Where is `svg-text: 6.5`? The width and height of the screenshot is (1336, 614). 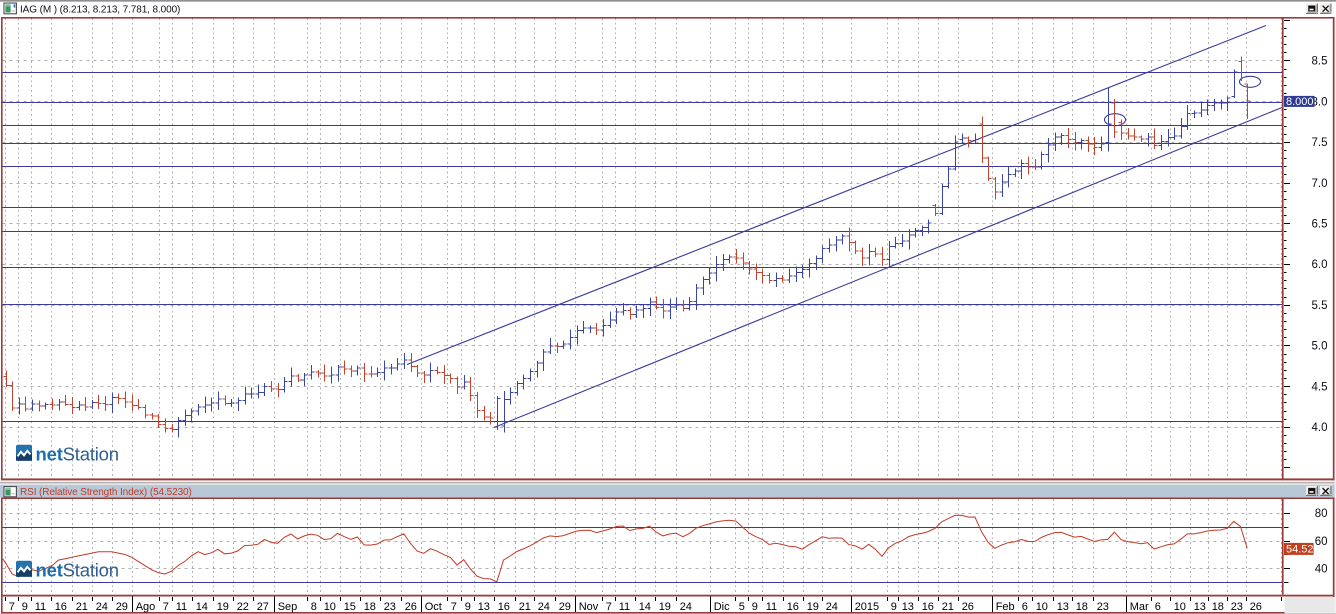 svg-text: 6.5 is located at coordinates (1320, 225).